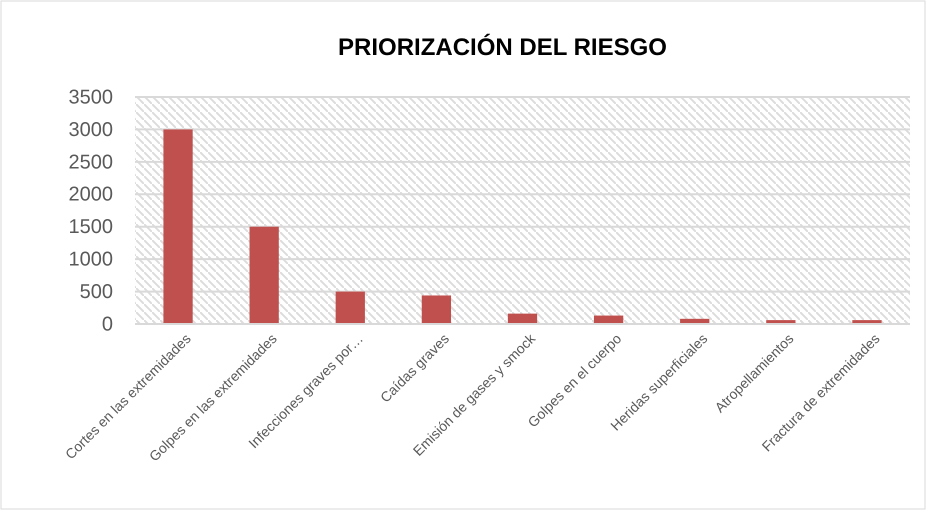  What do you see at coordinates (107, 324) in the screenshot?
I see `y-tick-label: 0` at bounding box center [107, 324].